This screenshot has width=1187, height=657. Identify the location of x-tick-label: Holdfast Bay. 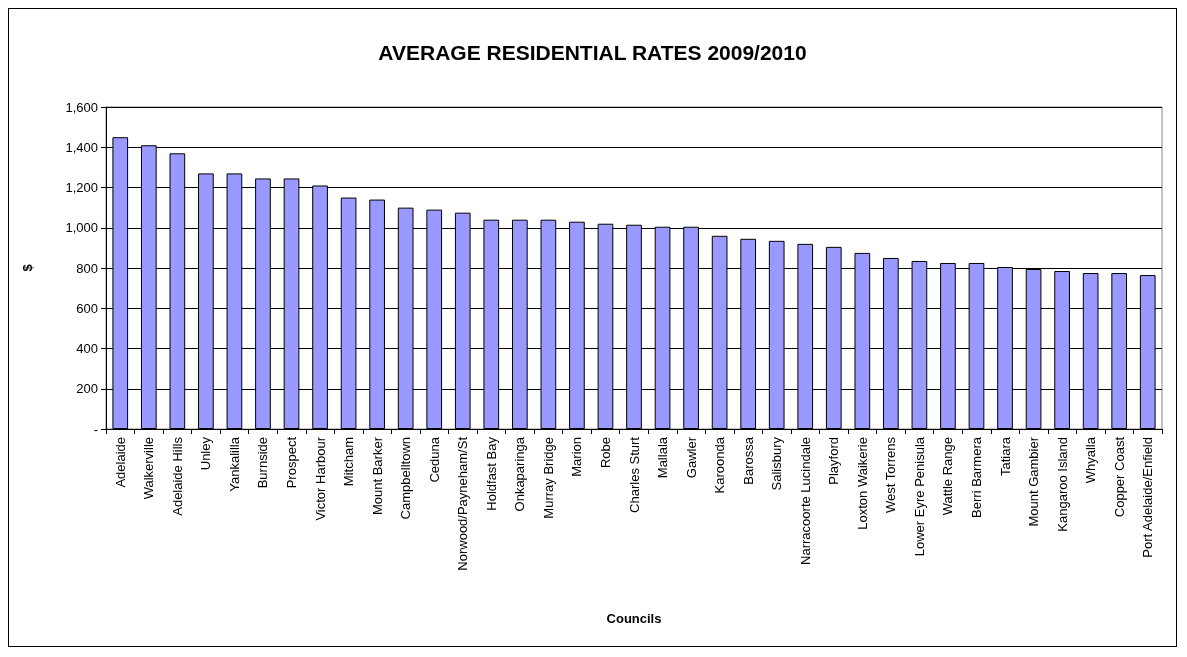
(491, 473).